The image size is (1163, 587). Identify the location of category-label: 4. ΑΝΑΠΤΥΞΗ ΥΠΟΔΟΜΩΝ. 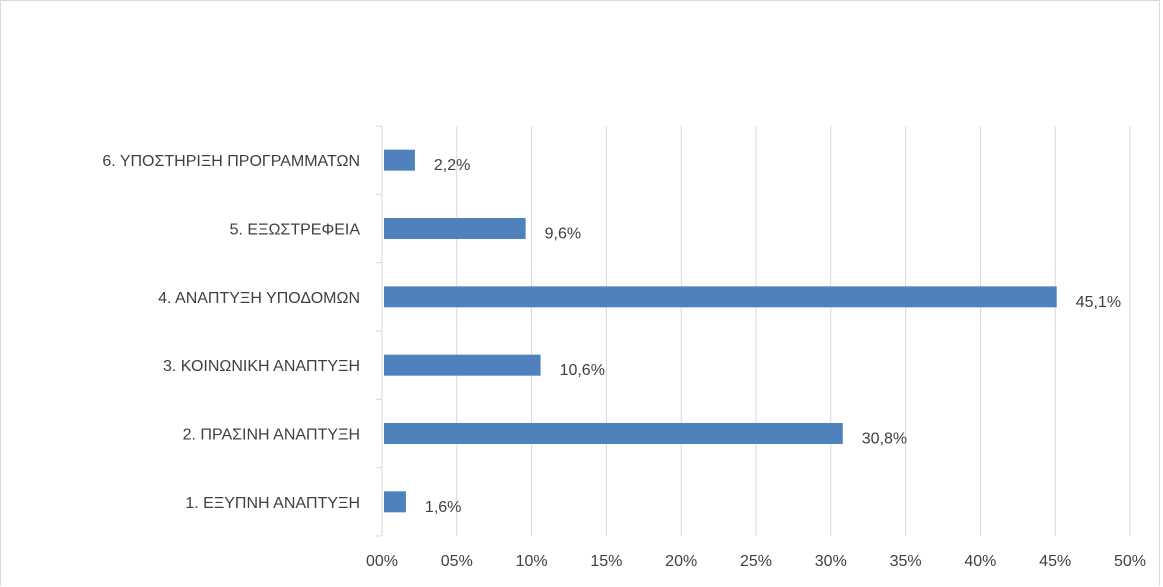
(259, 298).